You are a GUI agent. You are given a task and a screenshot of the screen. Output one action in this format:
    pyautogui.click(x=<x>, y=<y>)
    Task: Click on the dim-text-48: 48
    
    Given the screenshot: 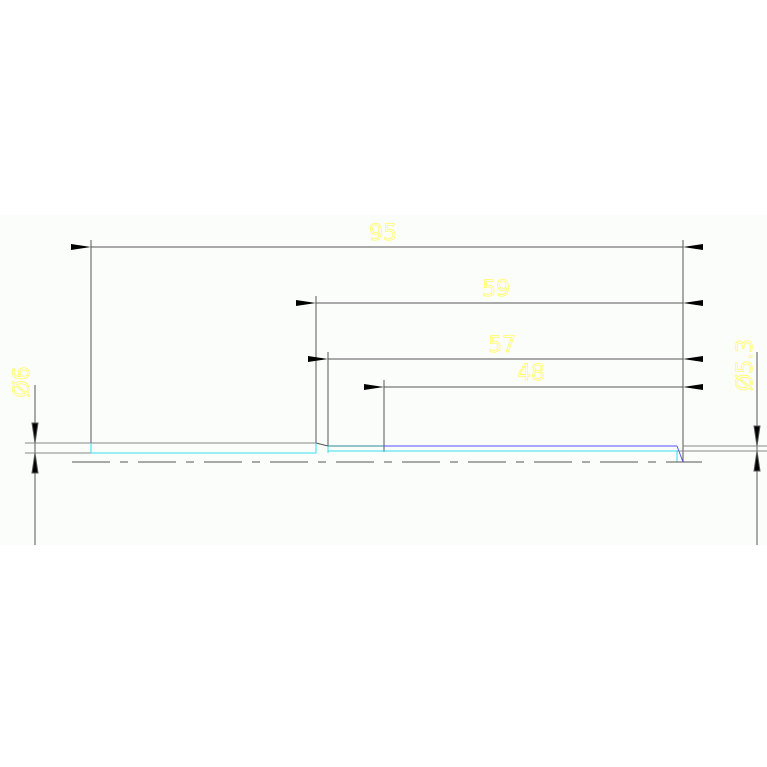 What is the action you would take?
    pyautogui.click(x=531, y=373)
    